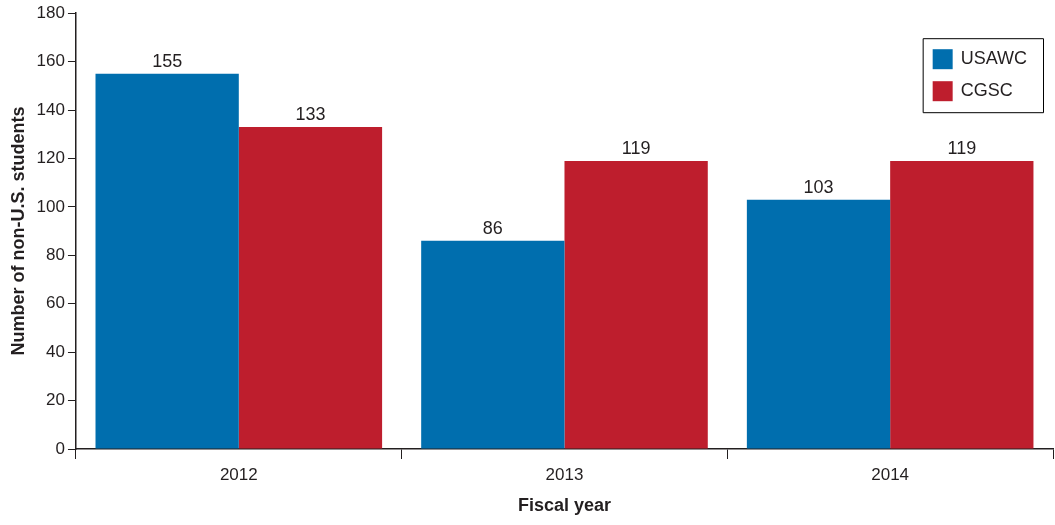 The width and height of the screenshot is (1055, 525). What do you see at coordinates (50, 12) in the screenshot?
I see `y-tick-label: 180` at bounding box center [50, 12].